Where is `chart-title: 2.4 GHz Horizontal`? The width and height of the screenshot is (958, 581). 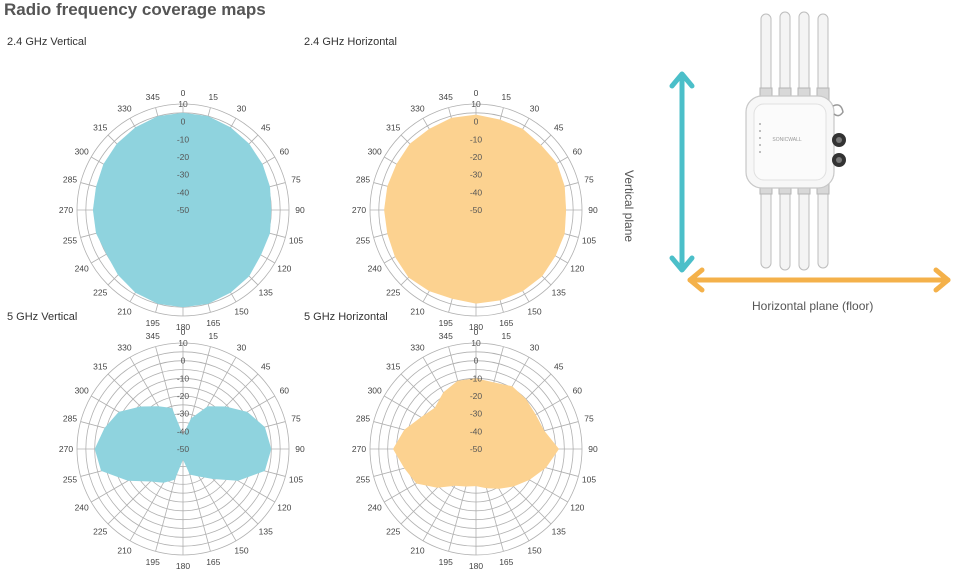 chart-title: 2.4 GHz Horizontal is located at coordinates (350, 42).